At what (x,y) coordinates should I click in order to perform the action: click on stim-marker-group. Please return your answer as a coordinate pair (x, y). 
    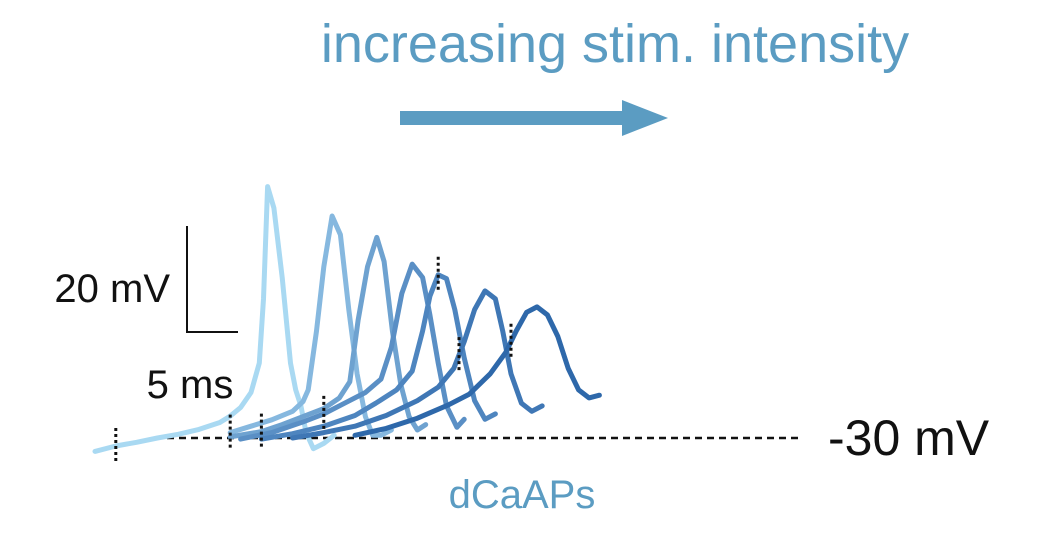
    Looking at the image, I should click on (313, 360).